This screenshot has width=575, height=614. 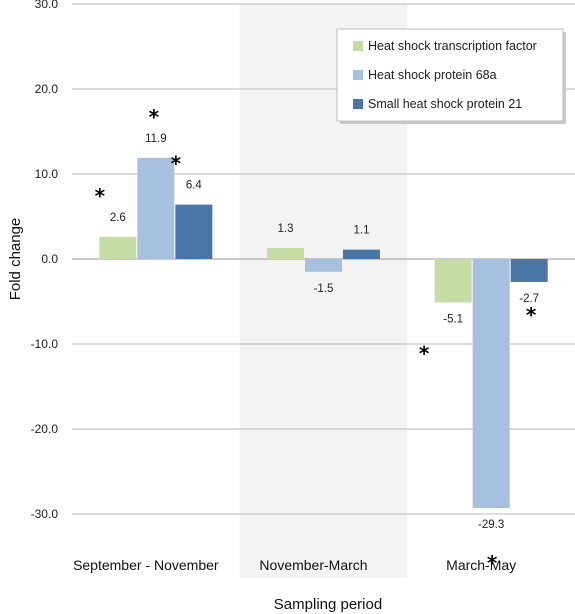 I want to click on legend-box, so click(x=450, y=75).